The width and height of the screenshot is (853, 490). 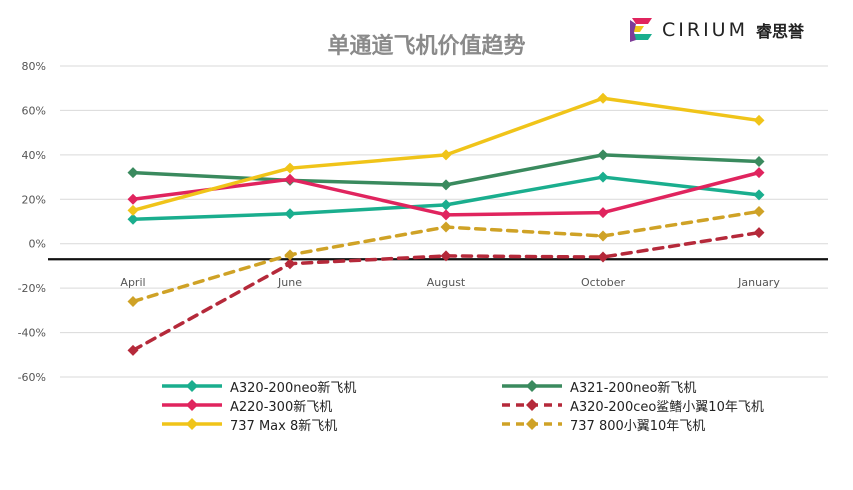 What do you see at coordinates (32, 333) in the screenshot?
I see `y-tick-label: -40%` at bounding box center [32, 333].